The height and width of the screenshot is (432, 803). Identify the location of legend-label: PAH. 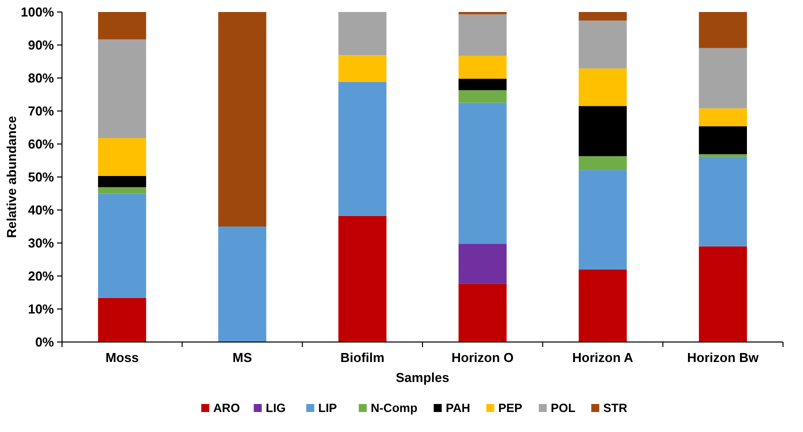
(458, 408).